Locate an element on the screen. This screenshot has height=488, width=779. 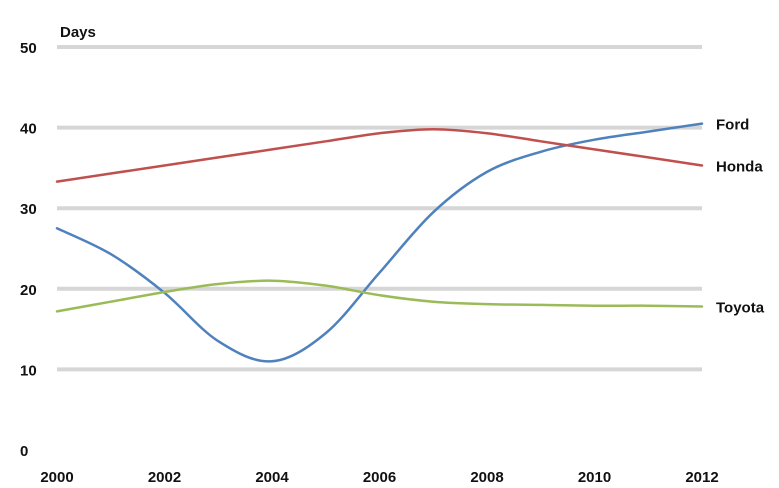
x-tick-label: 2002 is located at coordinates (164, 477).